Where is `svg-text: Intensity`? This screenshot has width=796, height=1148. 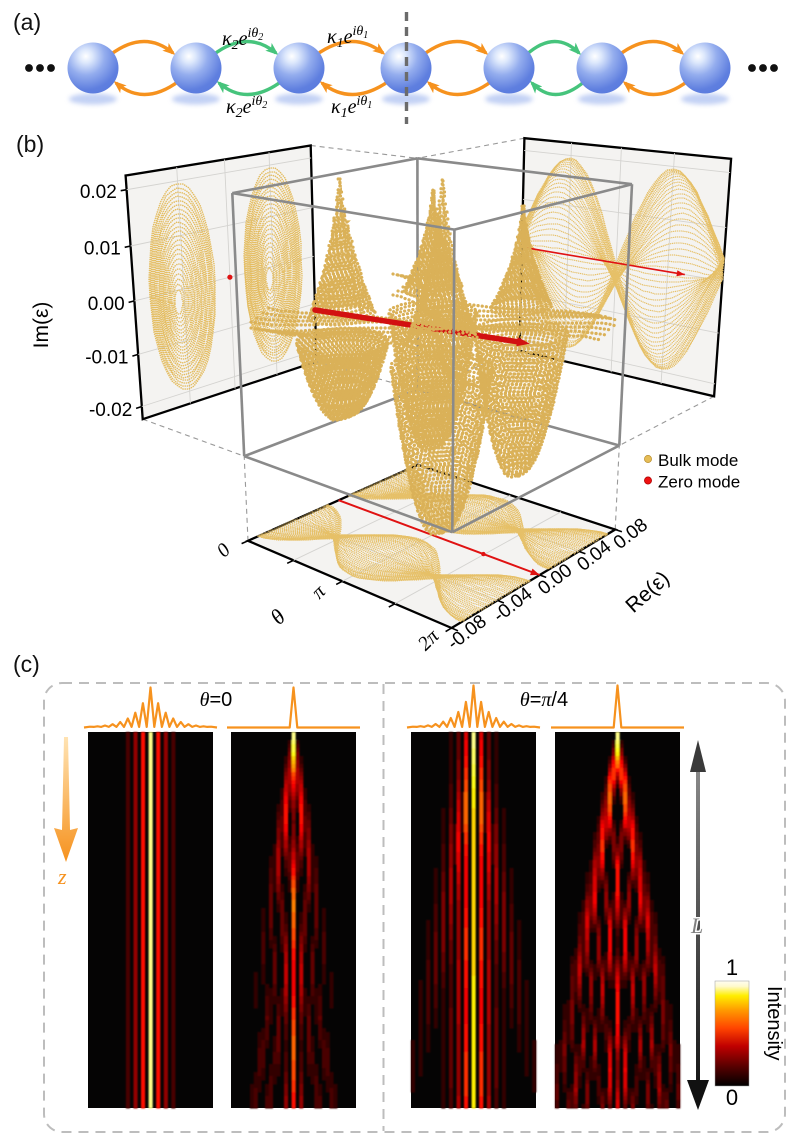
svg-text: Intensity is located at coordinates (774, 1023).